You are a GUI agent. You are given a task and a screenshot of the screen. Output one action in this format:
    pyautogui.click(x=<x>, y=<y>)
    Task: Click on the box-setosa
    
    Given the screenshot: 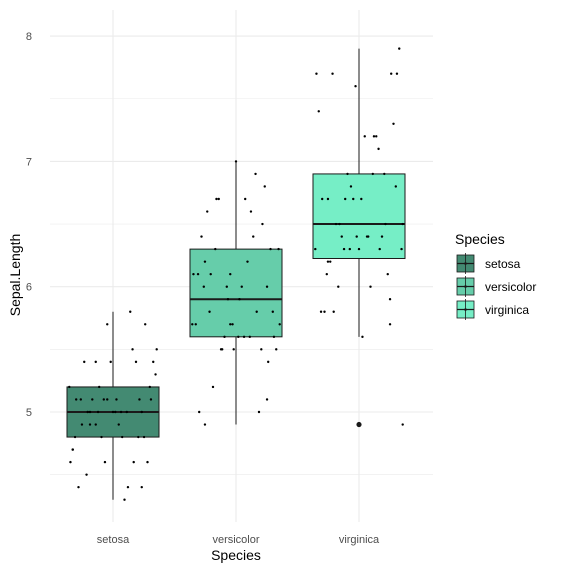 What is the action you would take?
    pyautogui.click(x=113, y=405)
    